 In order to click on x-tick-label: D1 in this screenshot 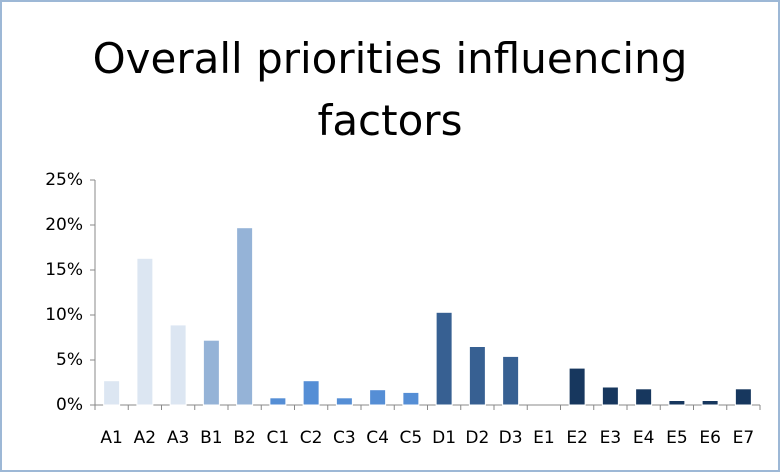, I will do `click(444, 438)`.